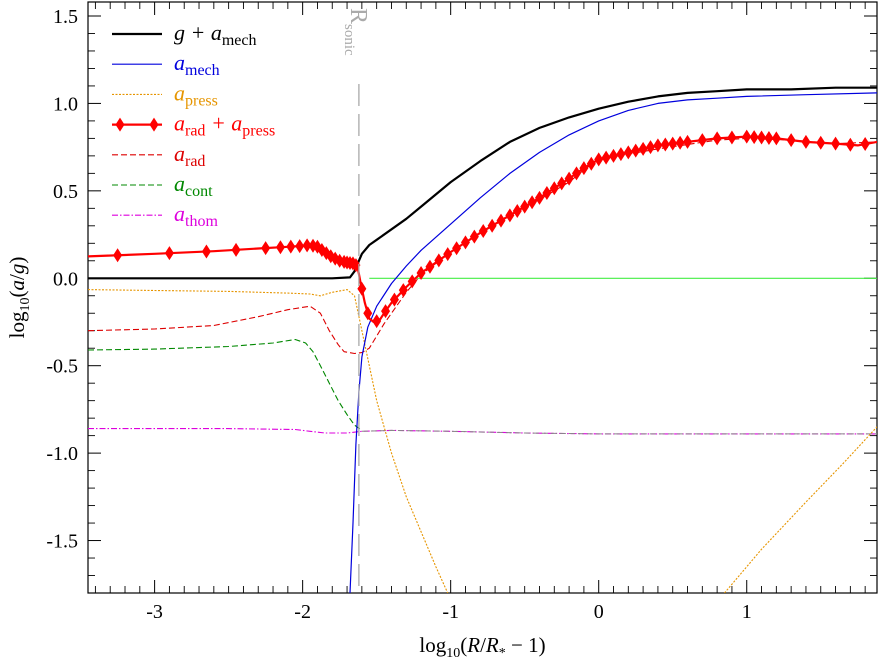 This screenshot has height=659, width=878. What do you see at coordinates (482, 646) in the screenshot?
I see `x-axis-title: log10(R/R* − 1)` at bounding box center [482, 646].